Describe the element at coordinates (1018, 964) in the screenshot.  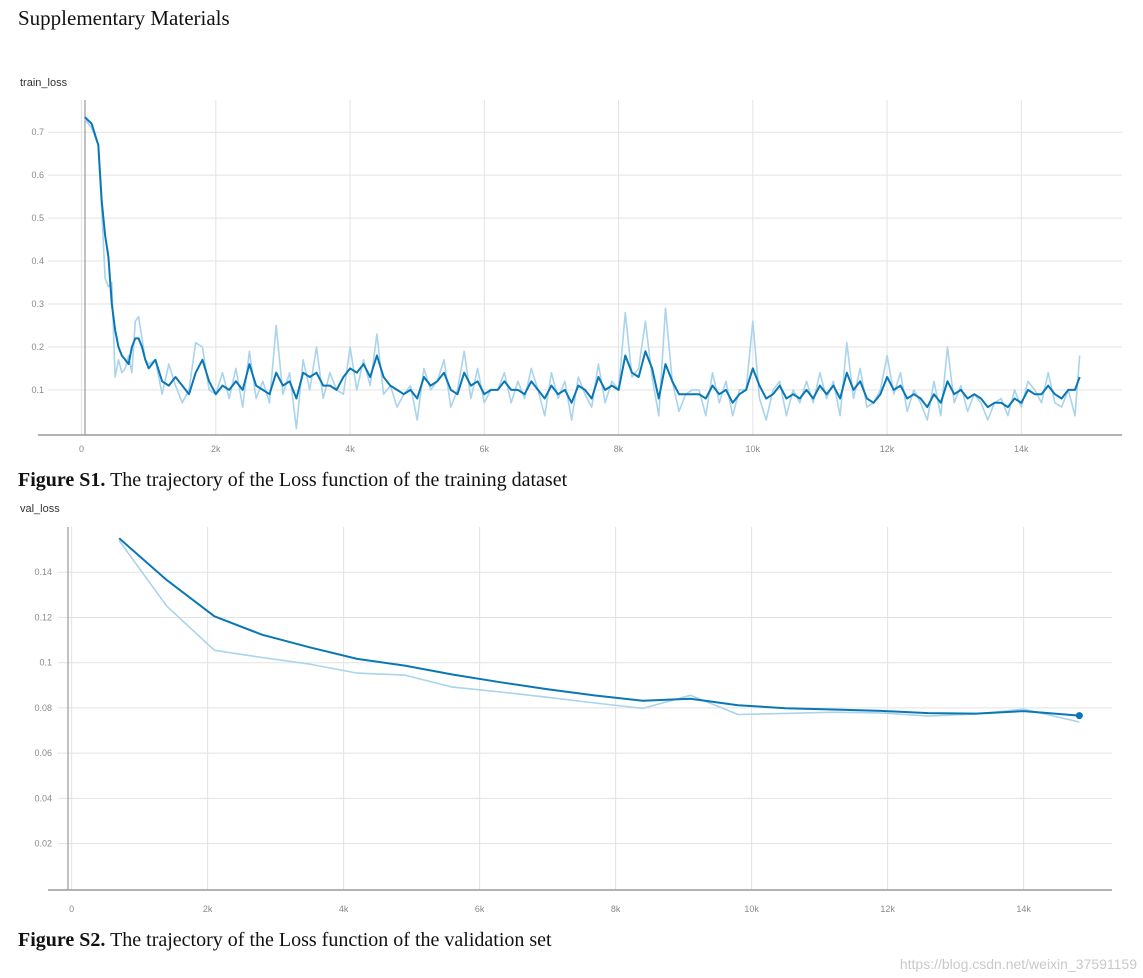
I see `watermark-url: https://blog.csdn.net/weixin_37591159` at that location.